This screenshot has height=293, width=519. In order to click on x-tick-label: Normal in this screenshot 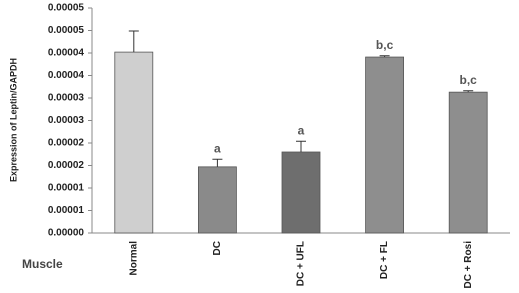, I will do `click(133, 258)`.